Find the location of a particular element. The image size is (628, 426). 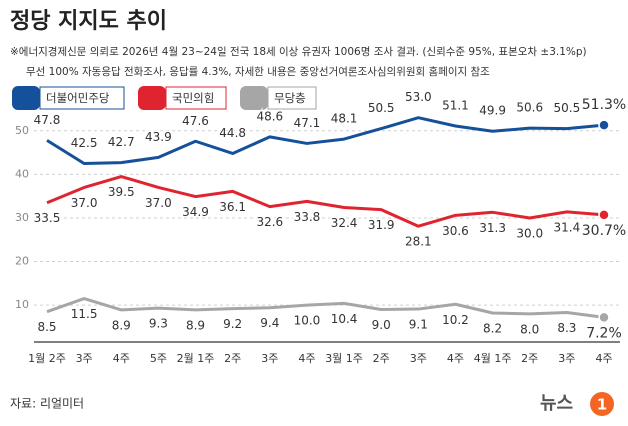

logo: 1 is located at coordinates (602, 405).